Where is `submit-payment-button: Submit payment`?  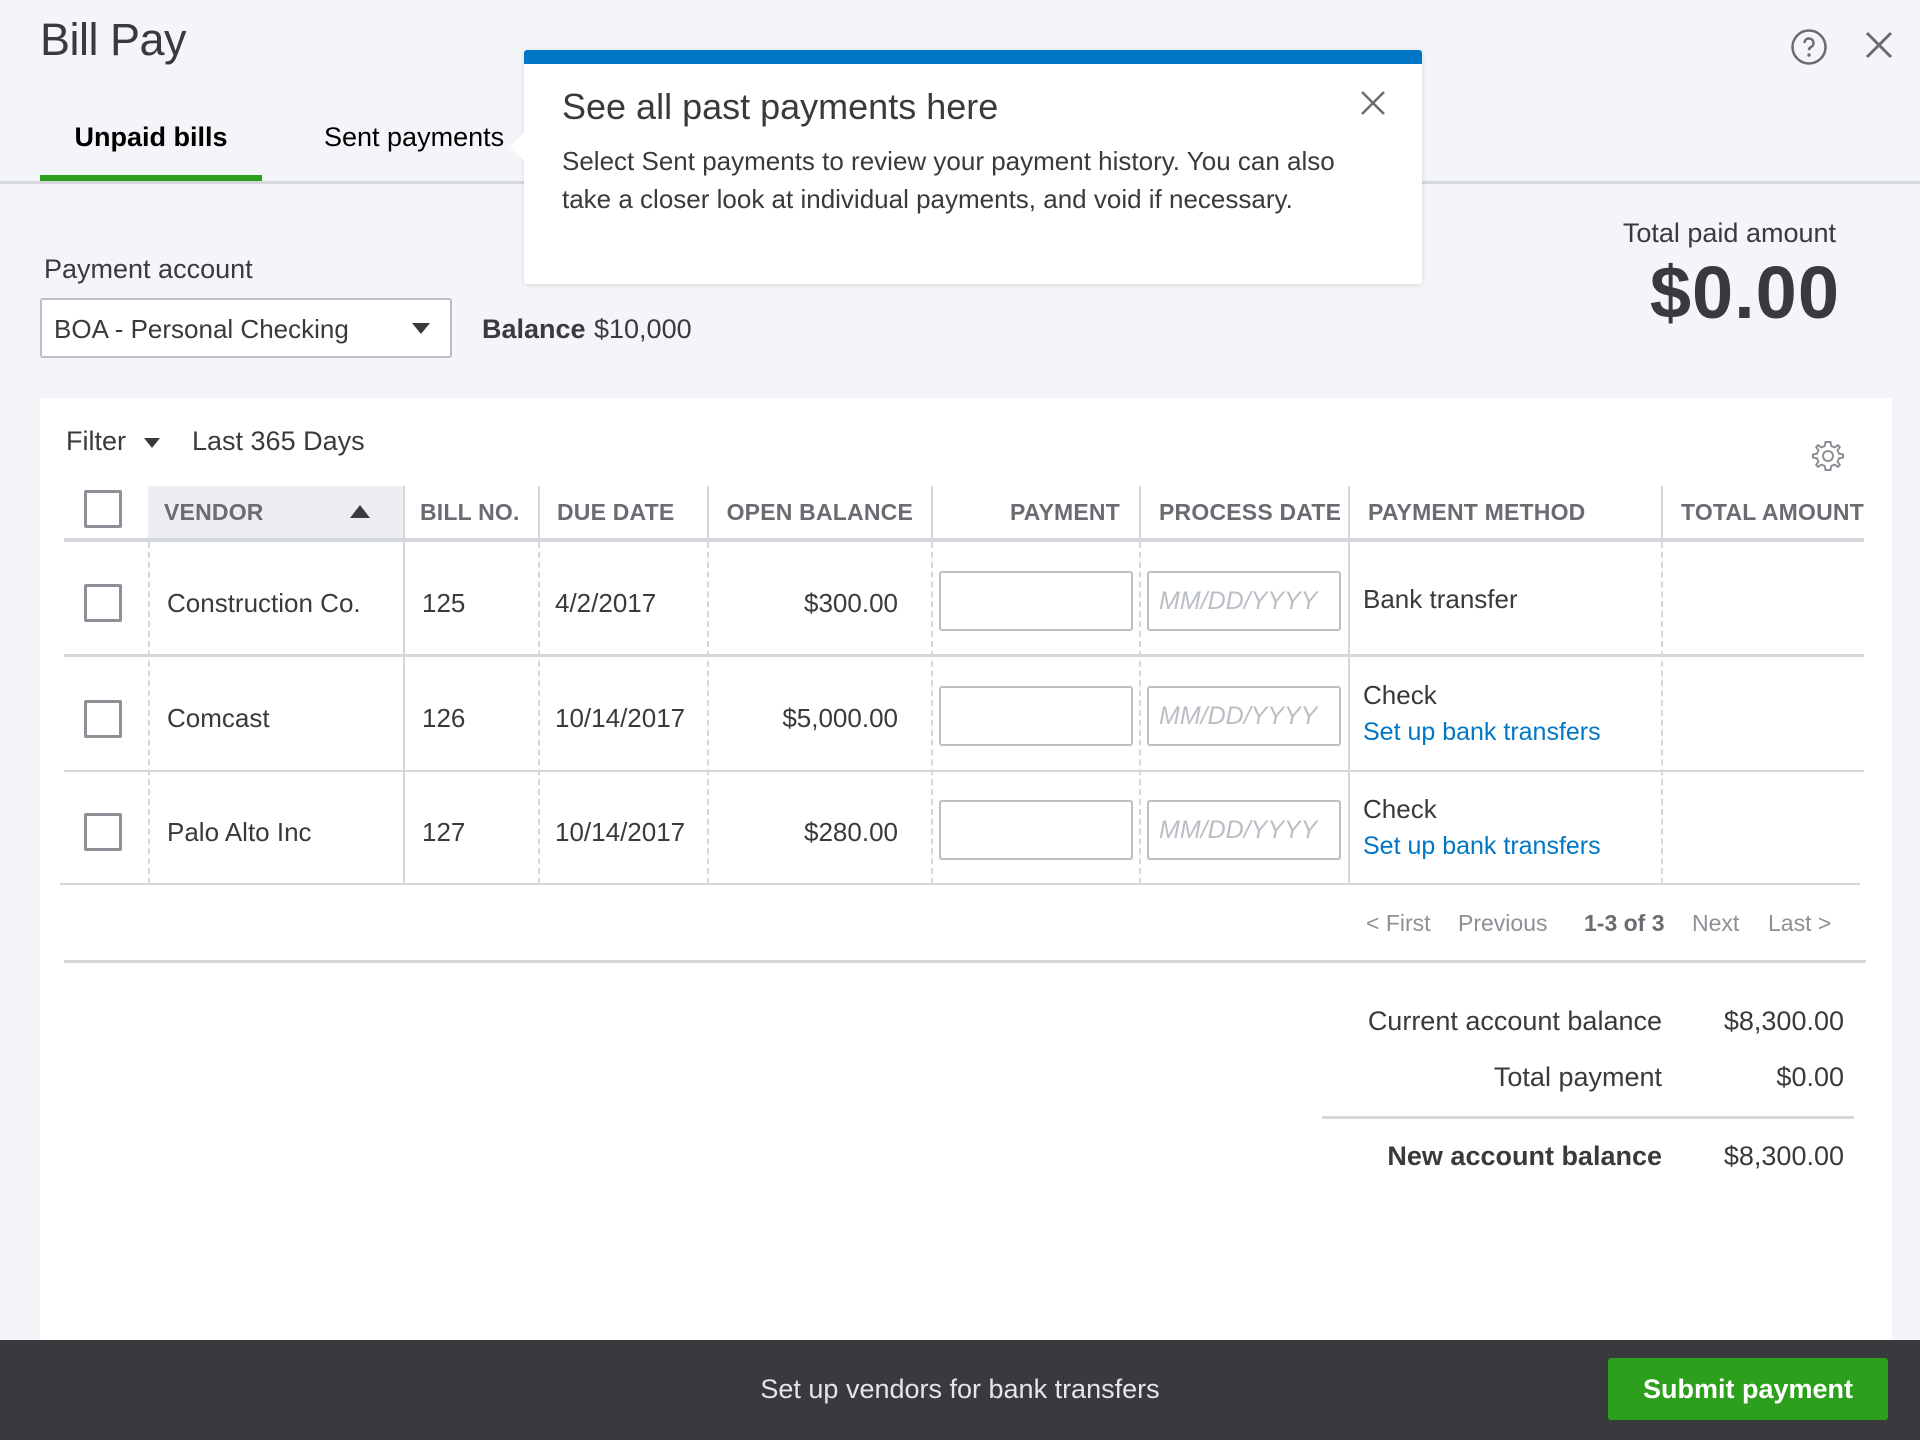 submit-payment-button: Submit payment is located at coordinates (1748, 1389).